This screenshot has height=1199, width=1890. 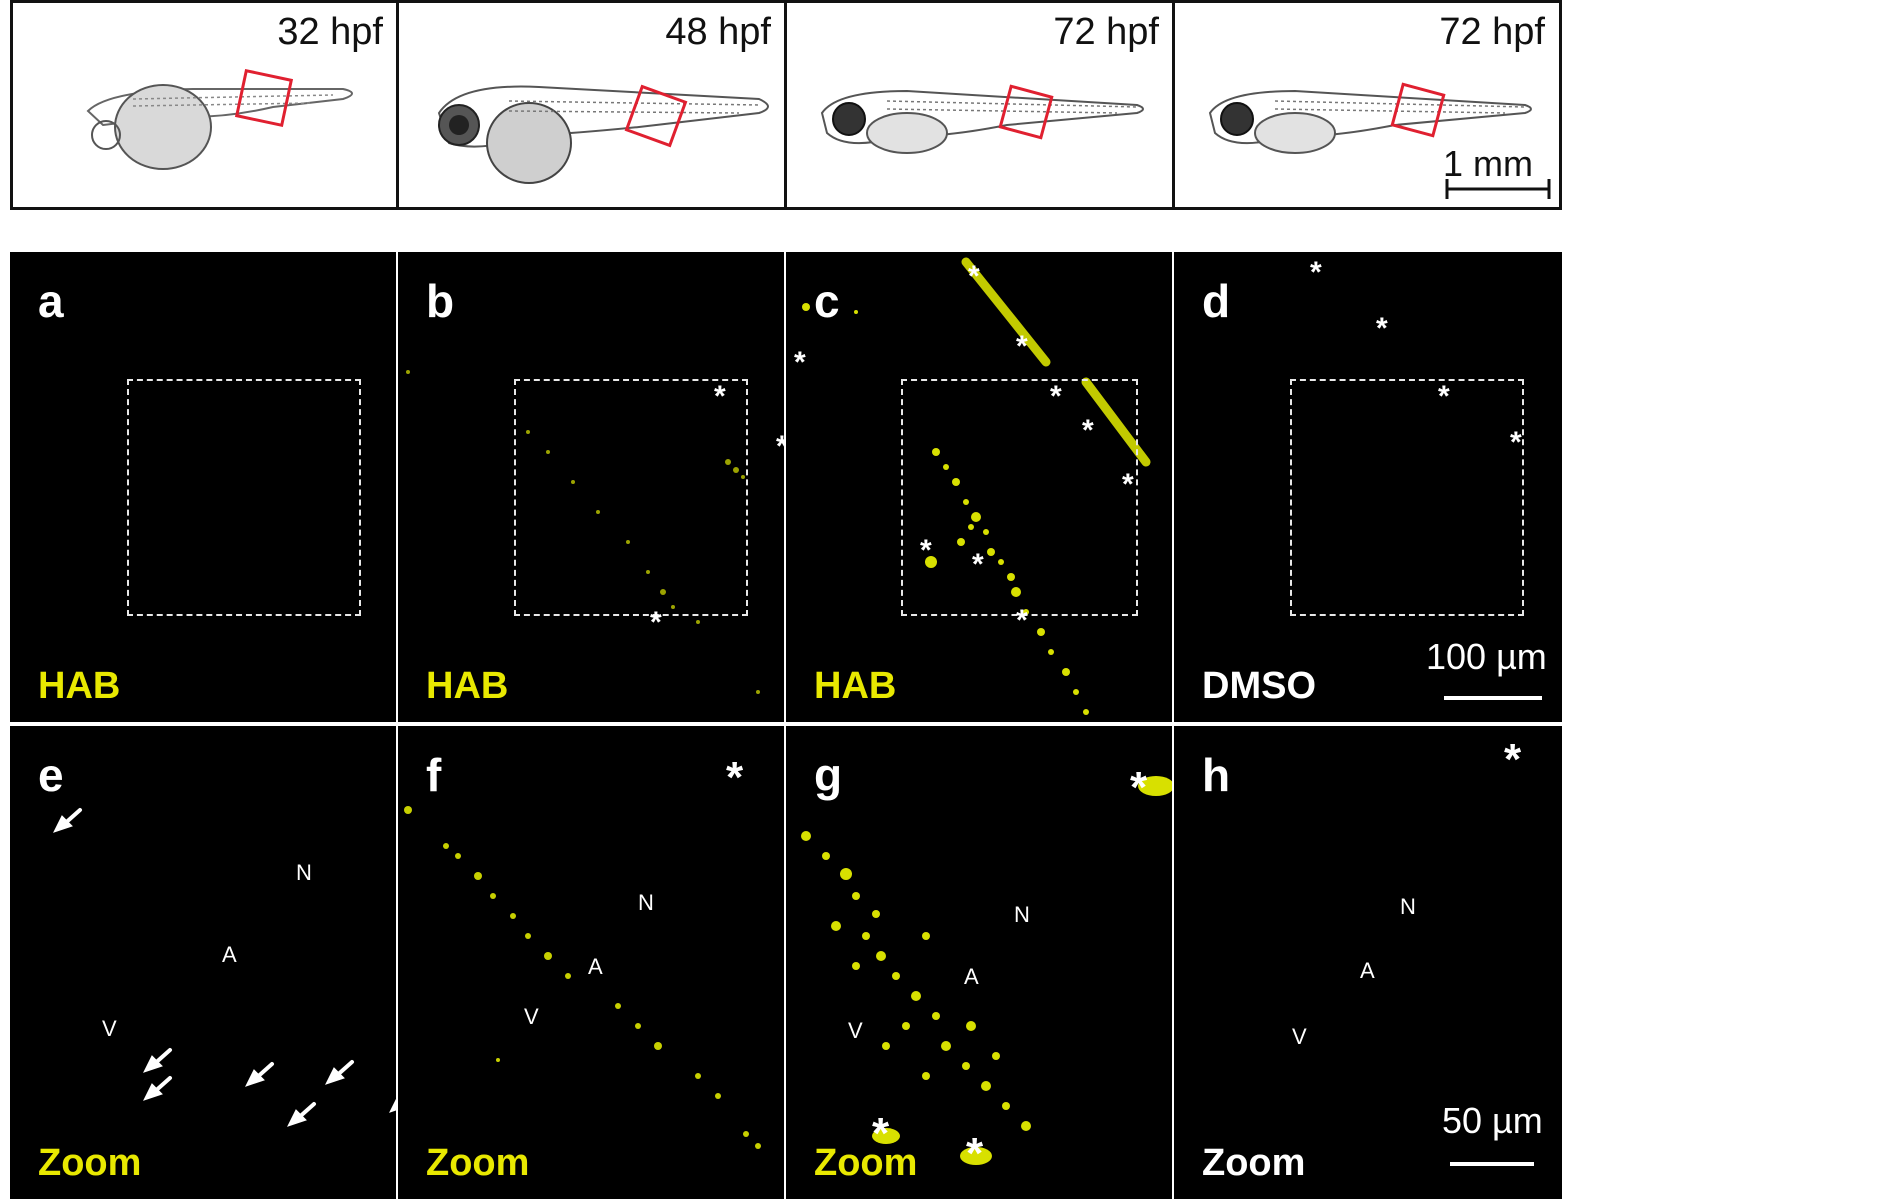 I want to click on panel-d: d * * * * 100 µm DMSO, so click(x=1368, y=487).